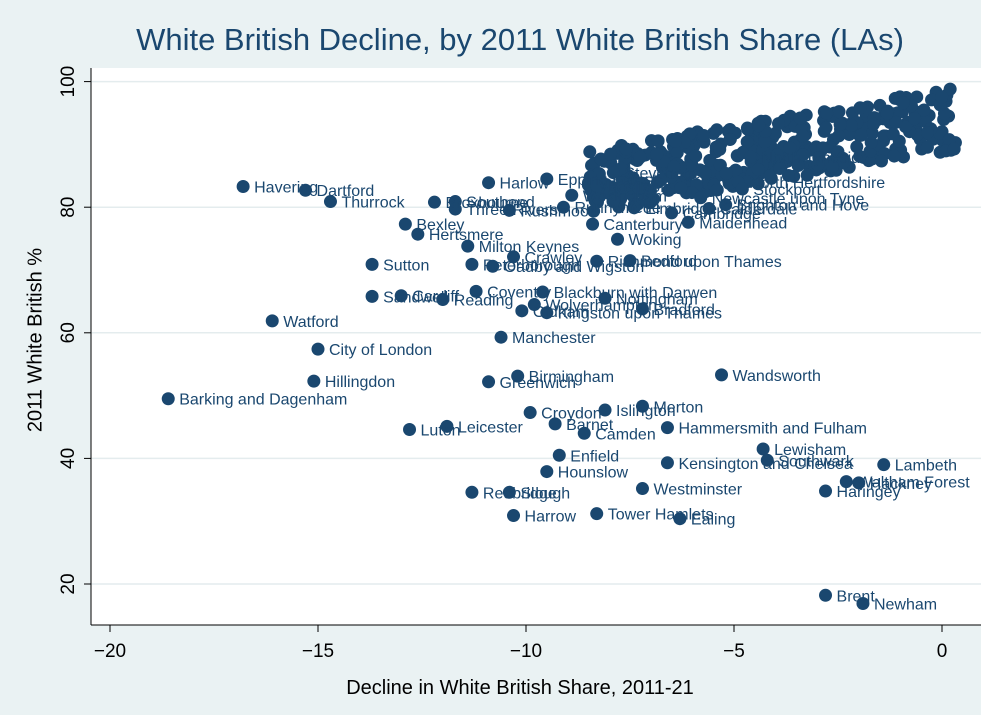  I want to click on dense-cluster, so click(771, 150).